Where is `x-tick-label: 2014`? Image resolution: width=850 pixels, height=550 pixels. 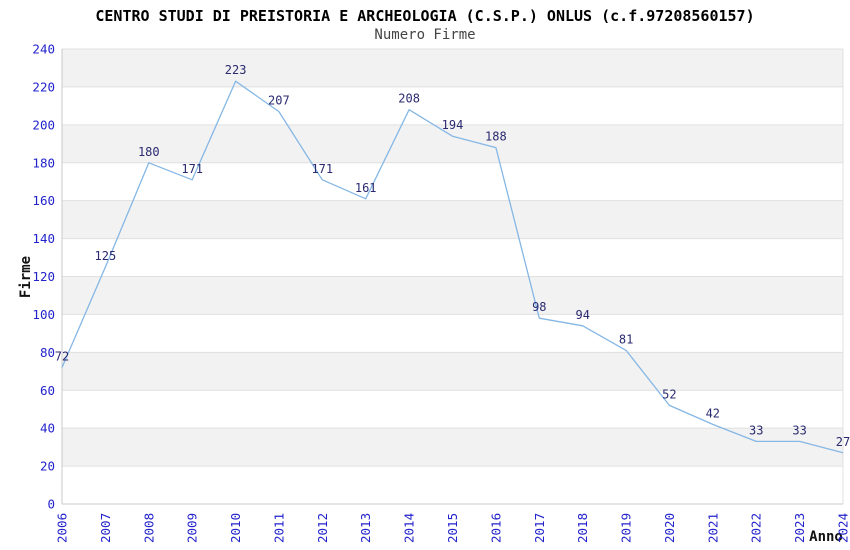
x-tick-label: 2014 is located at coordinates (409, 528).